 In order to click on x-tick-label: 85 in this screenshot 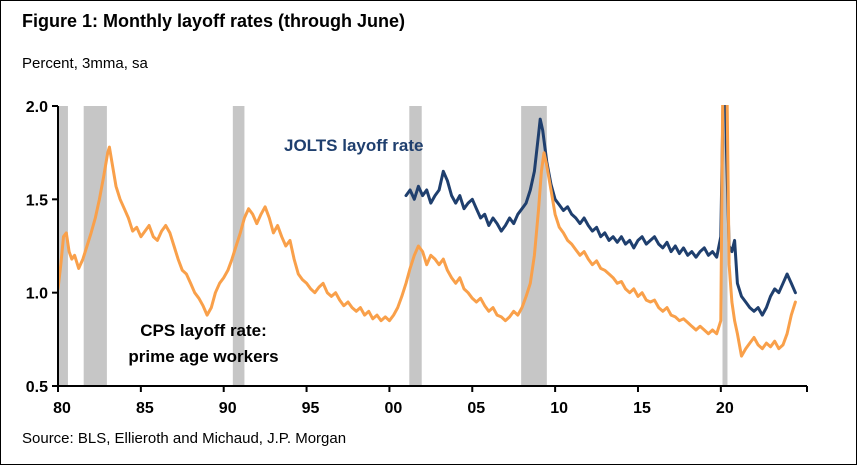, I will do `click(145, 408)`.